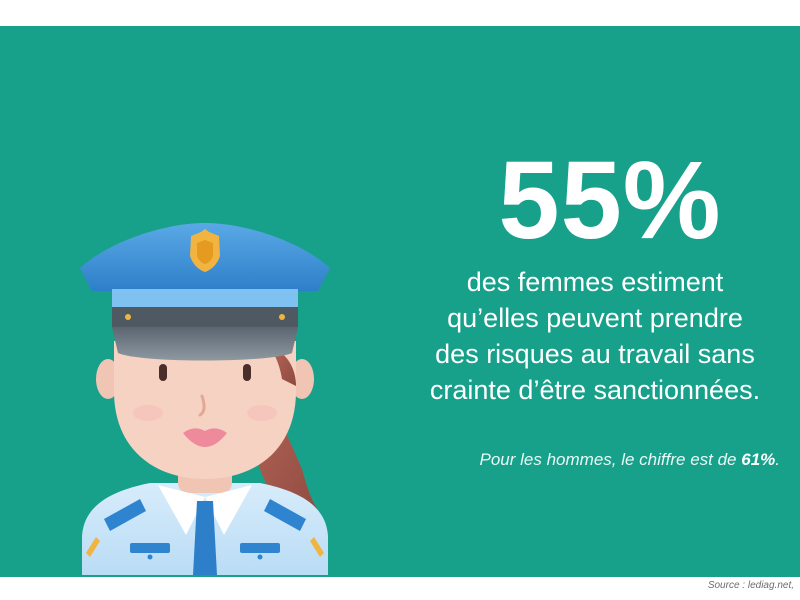  What do you see at coordinates (400, 588) in the screenshot?
I see `footer: Source : lediag.net,` at bounding box center [400, 588].